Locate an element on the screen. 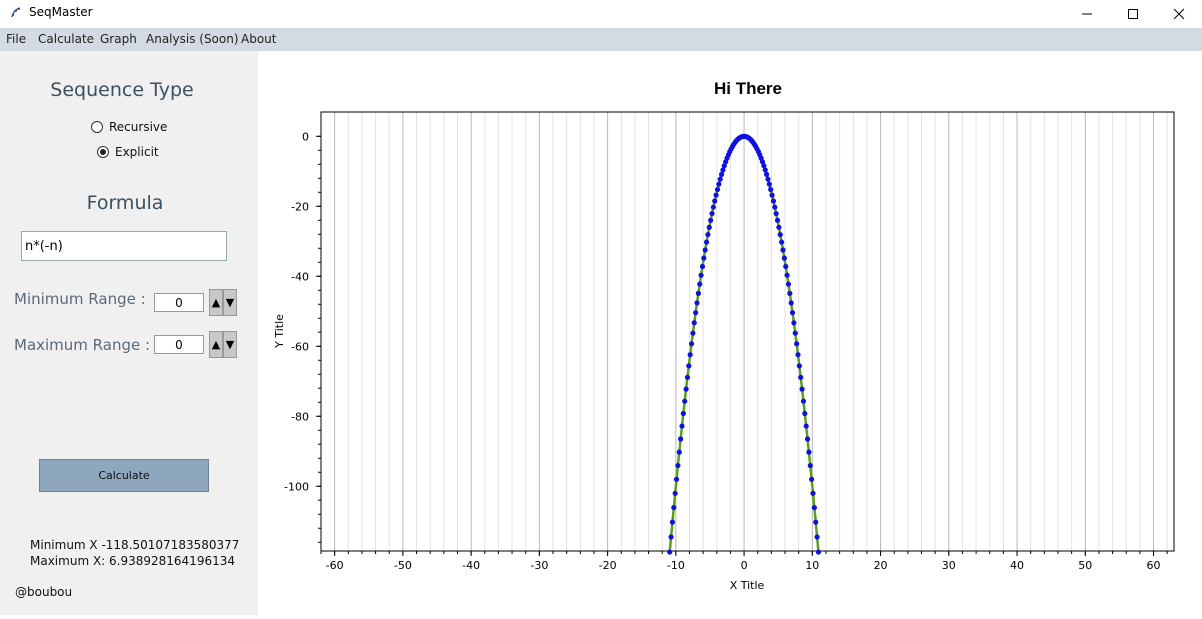 The height and width of the screenshot is (619, 1202). y-tick-label: -100 is located at coordinates (296, 486).